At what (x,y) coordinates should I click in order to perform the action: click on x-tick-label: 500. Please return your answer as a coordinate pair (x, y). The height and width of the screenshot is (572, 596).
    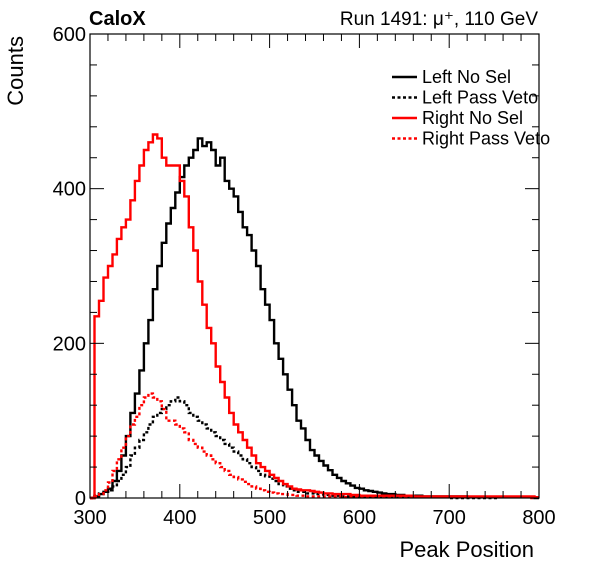
    Looking at the image, I should click on (269, 518).